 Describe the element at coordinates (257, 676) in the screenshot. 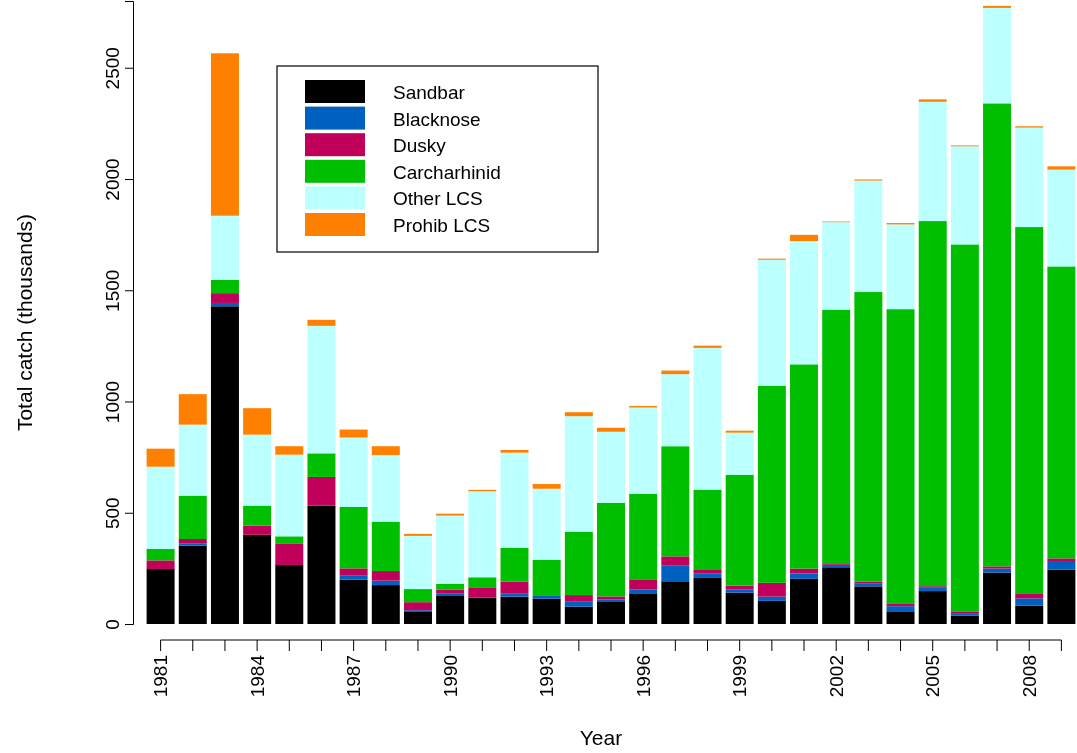

I see `x-tick-label: 1984` at that location.